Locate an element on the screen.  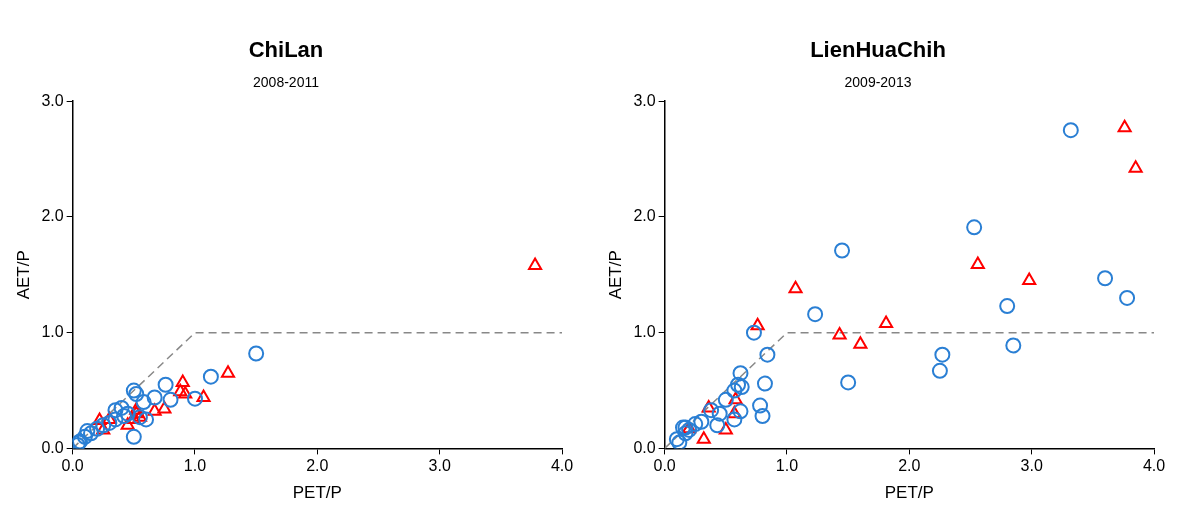
chart-title: ChiLan is located at coordinates (286, 50).